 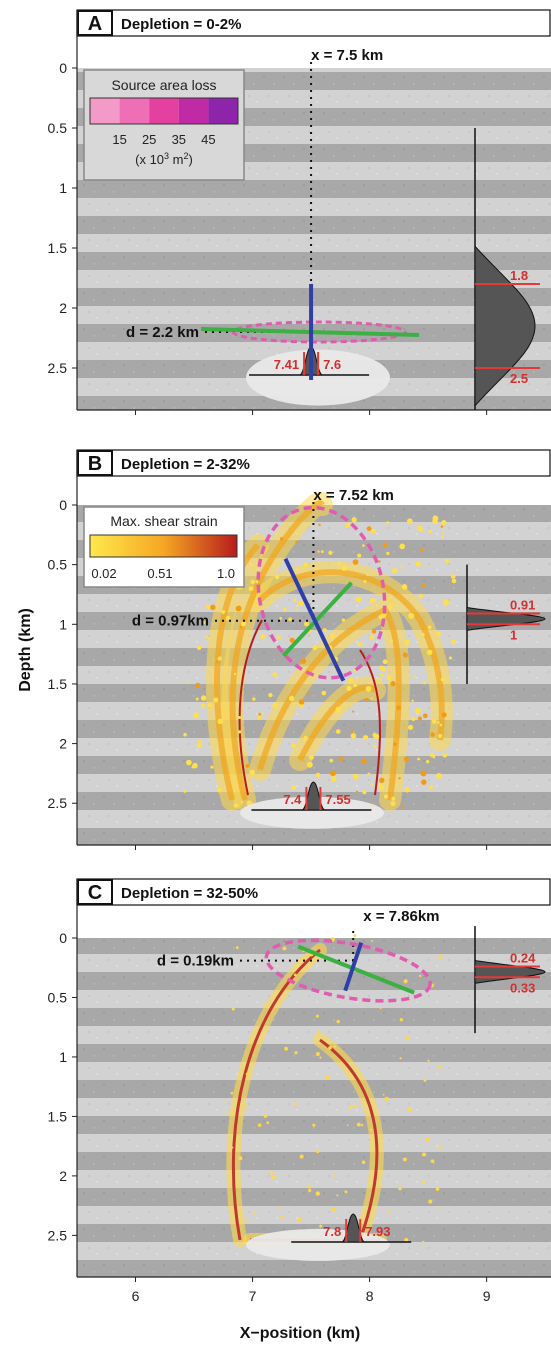 I want to click on legend-unit-exponent: 3, so click(x=166, y=156).